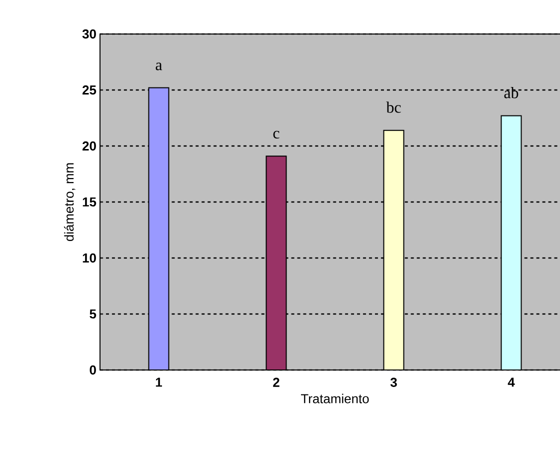 Image resolution: width=560 pixels, height=456 pixels. What do you see at coordinates (393, 382) in the screenshot?
I see `x-tick-label: 3` at bounding box center [393, 382].